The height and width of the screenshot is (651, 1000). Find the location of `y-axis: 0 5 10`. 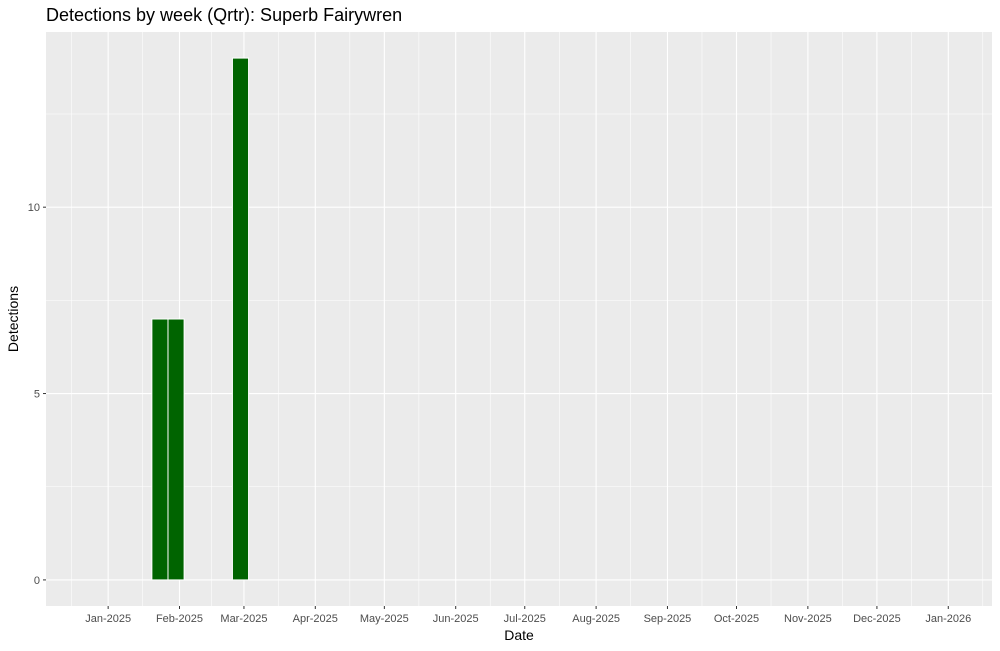

y-axis: 0 5 10 is located at coordinates (37, 394).